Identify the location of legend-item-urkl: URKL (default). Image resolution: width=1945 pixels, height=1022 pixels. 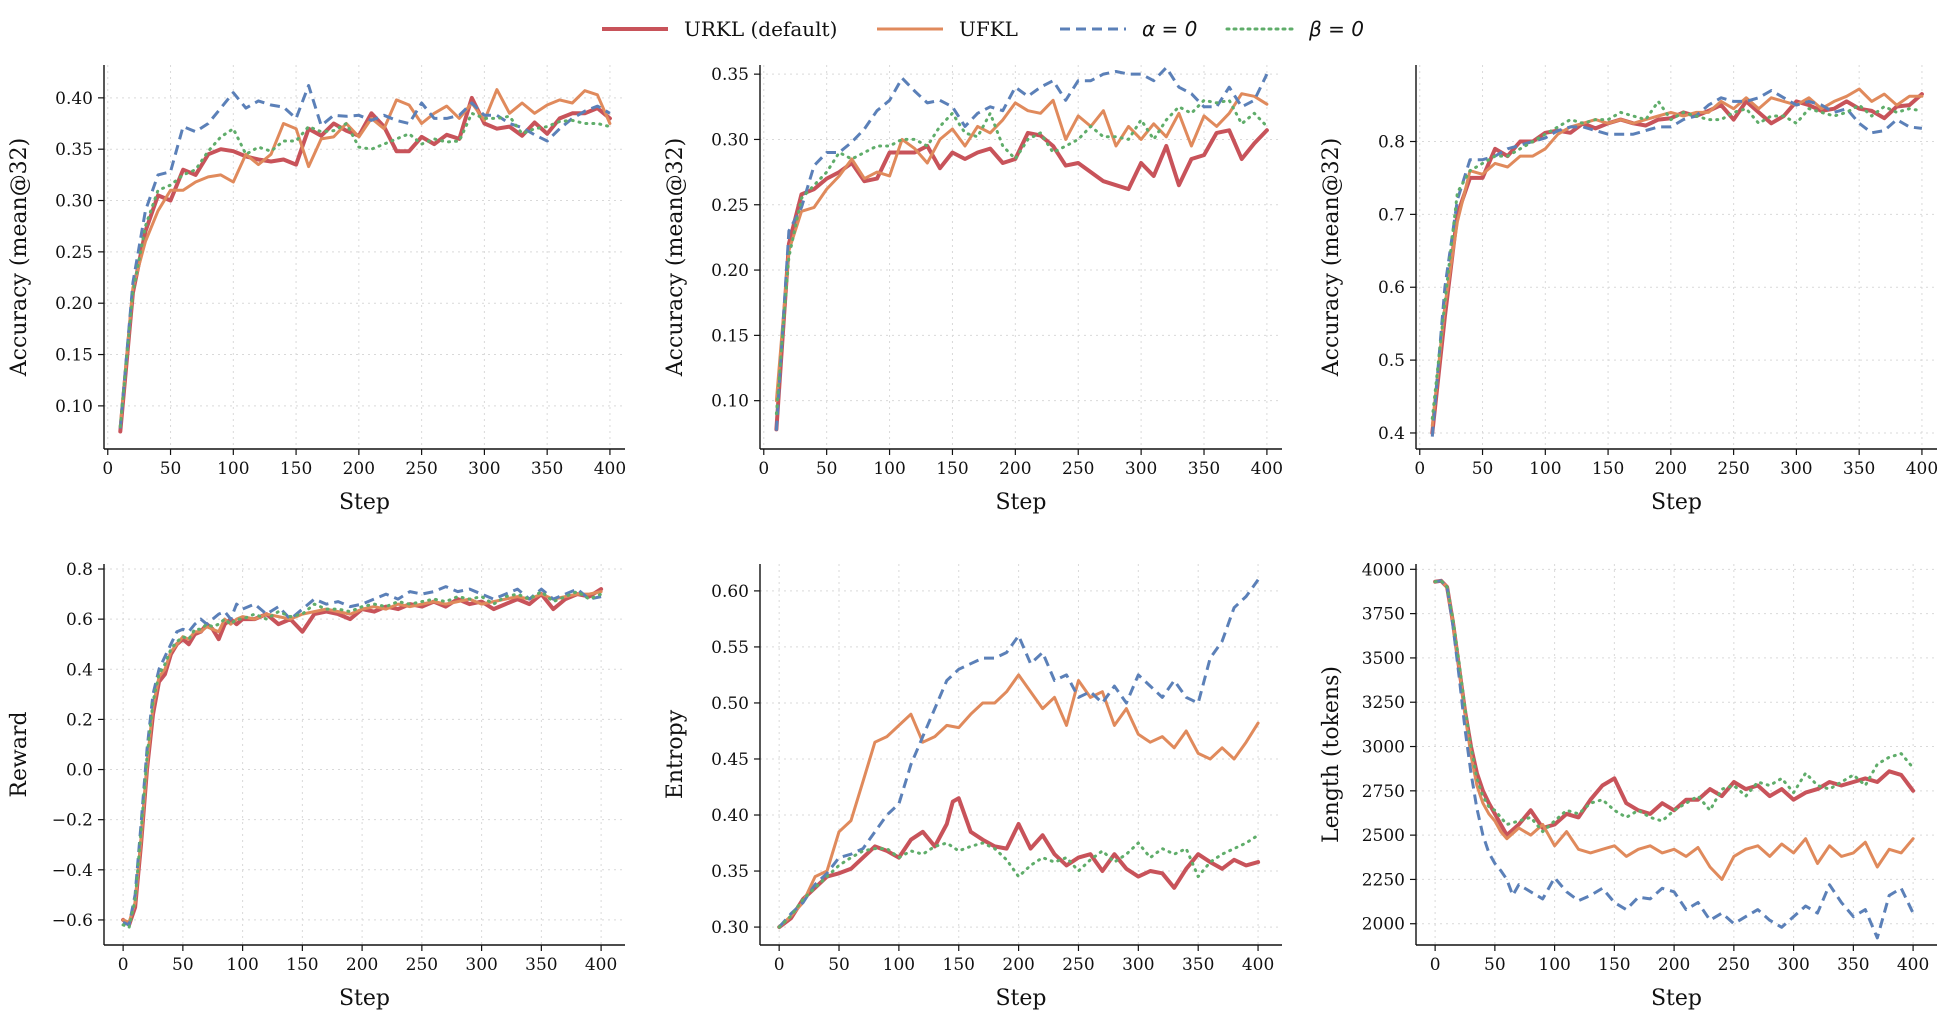
(718, 29).